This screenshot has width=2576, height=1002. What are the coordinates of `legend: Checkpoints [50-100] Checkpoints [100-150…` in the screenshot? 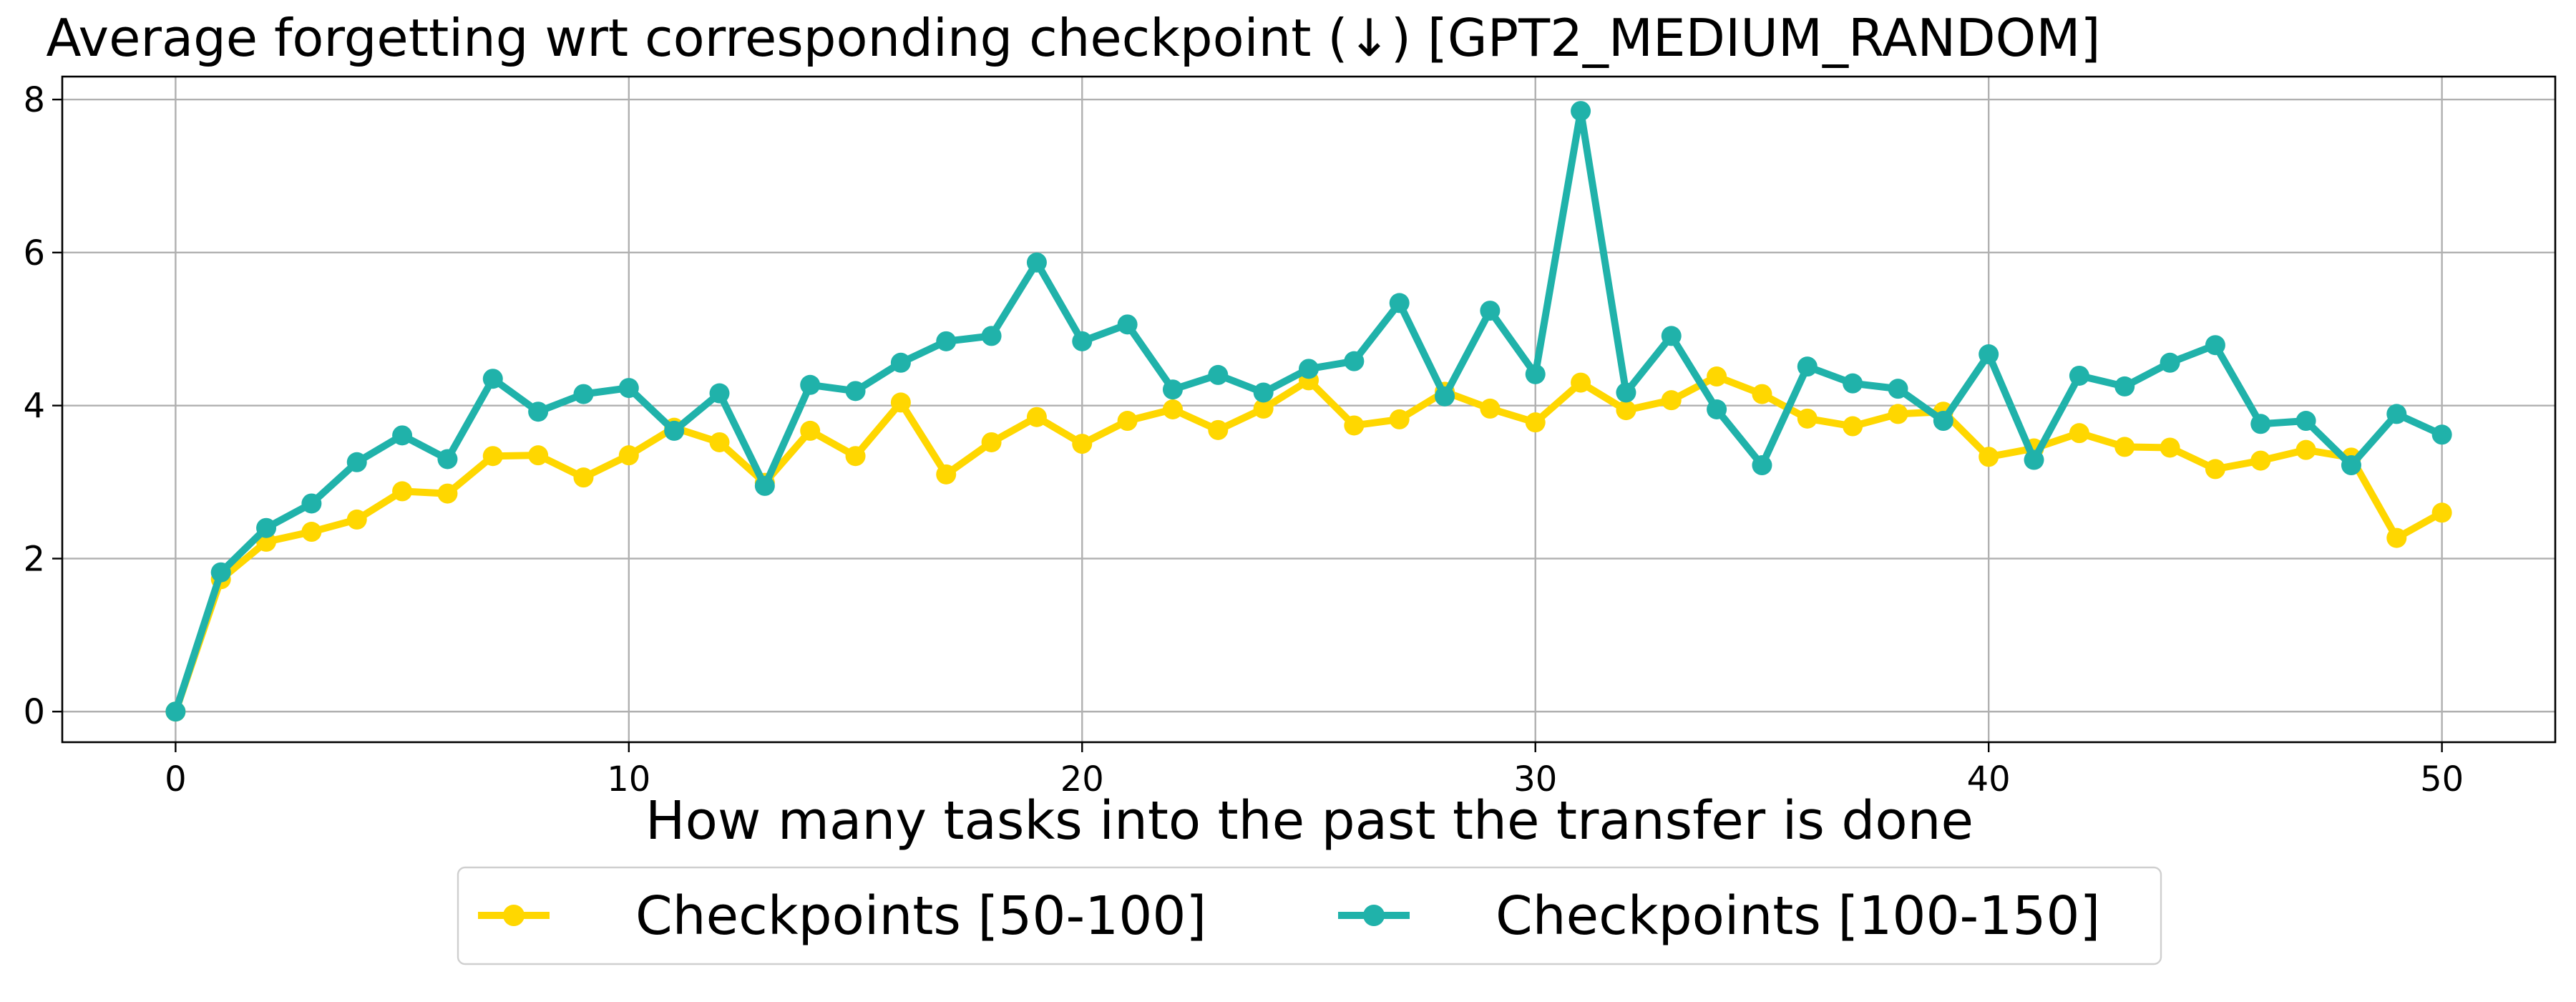 It's located at (1309, 916).